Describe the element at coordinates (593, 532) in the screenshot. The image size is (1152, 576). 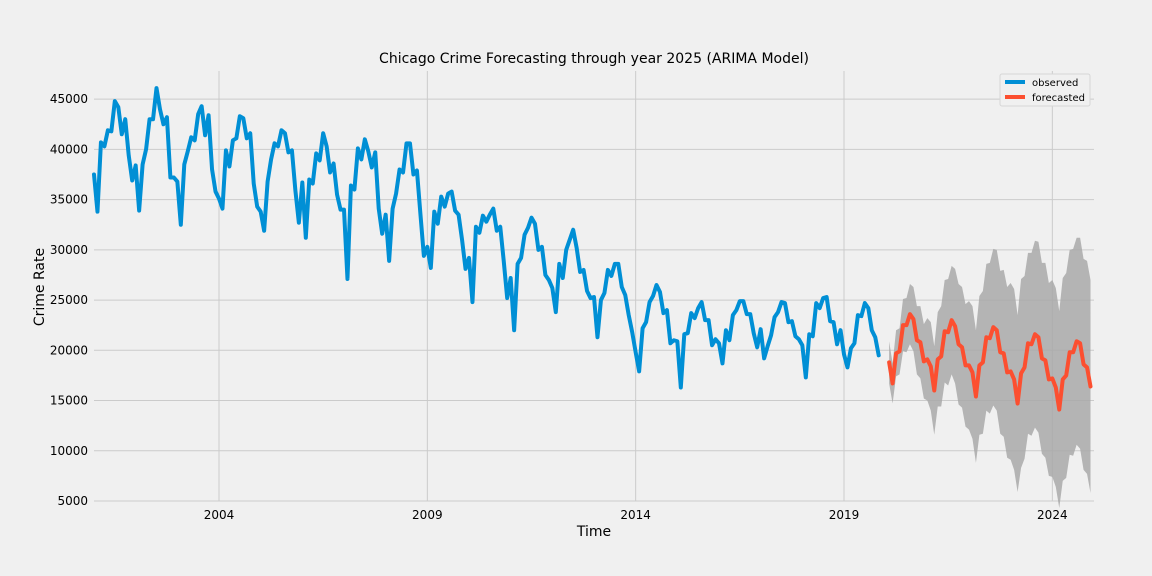
I see `x-axis-label: Time` at that location.